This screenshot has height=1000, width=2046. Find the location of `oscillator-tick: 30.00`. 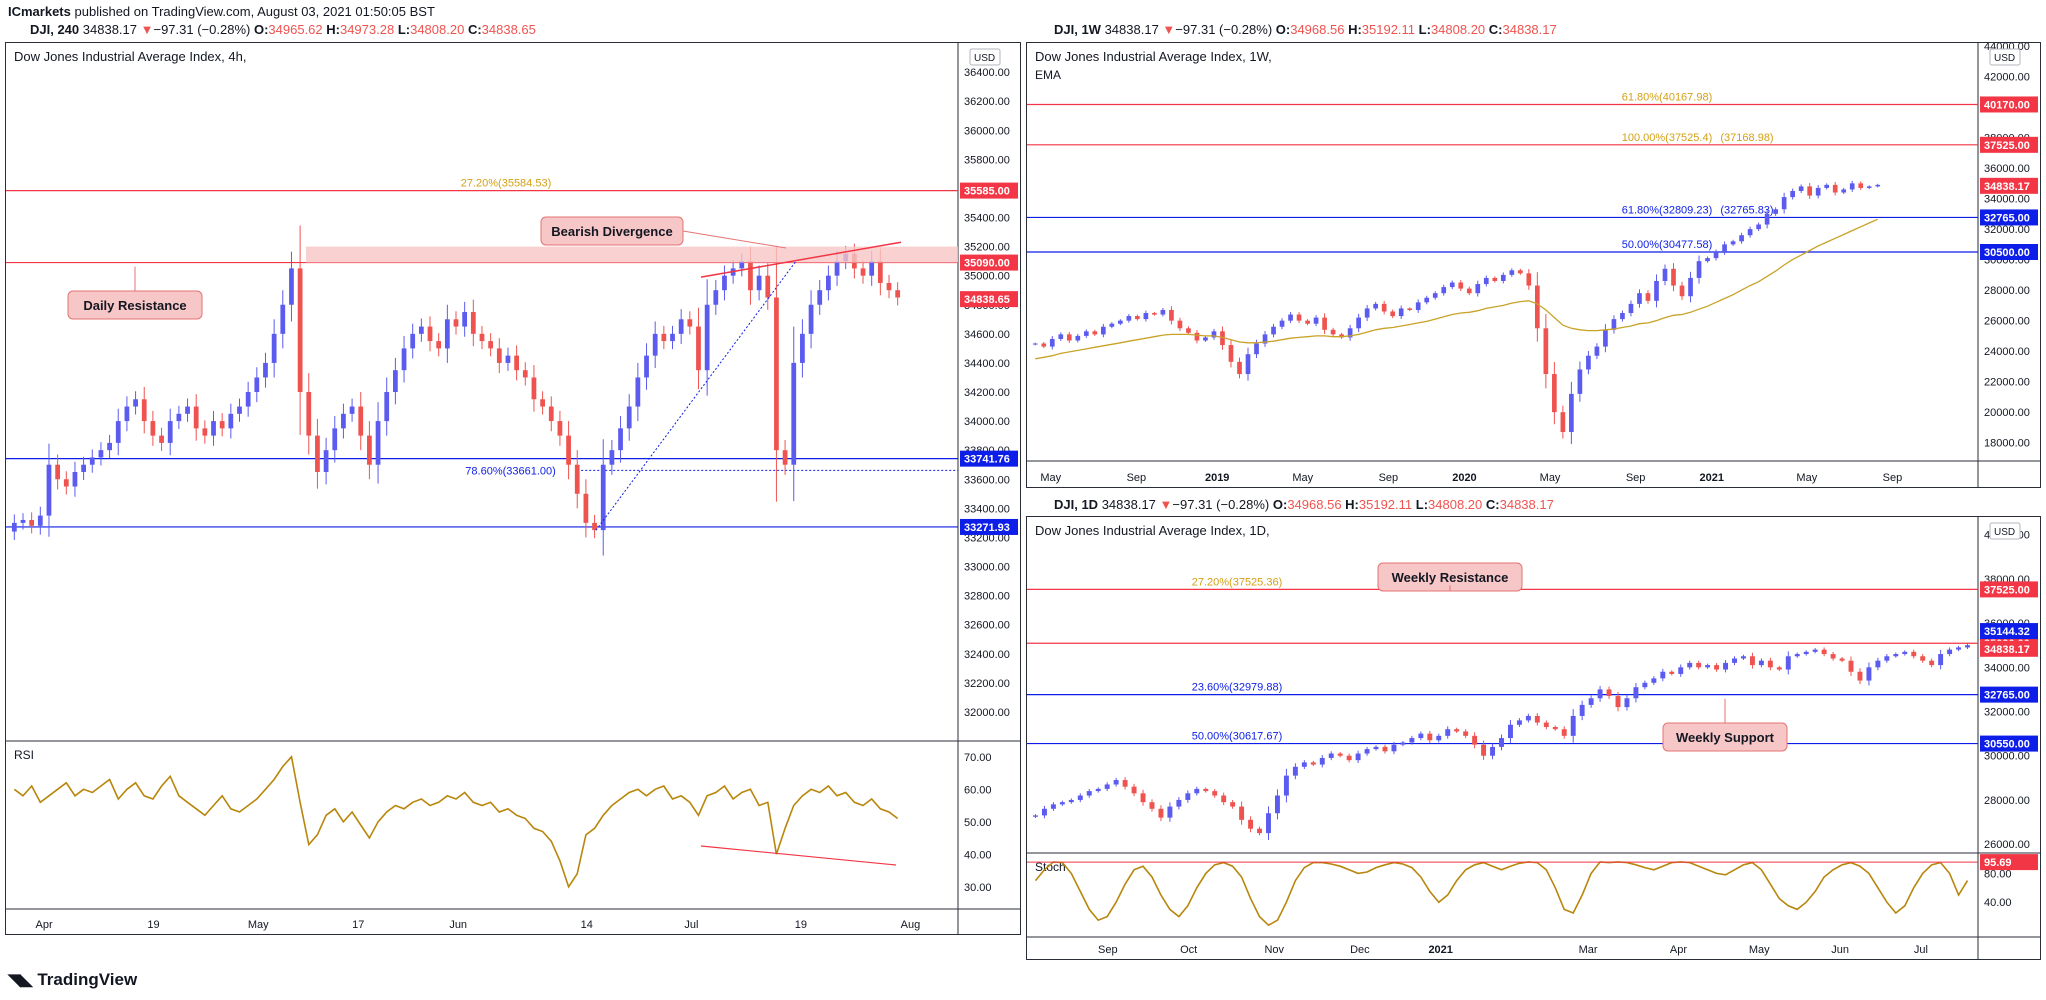

oscillator-tick: 30.00 is located at coordinates (978, 888).